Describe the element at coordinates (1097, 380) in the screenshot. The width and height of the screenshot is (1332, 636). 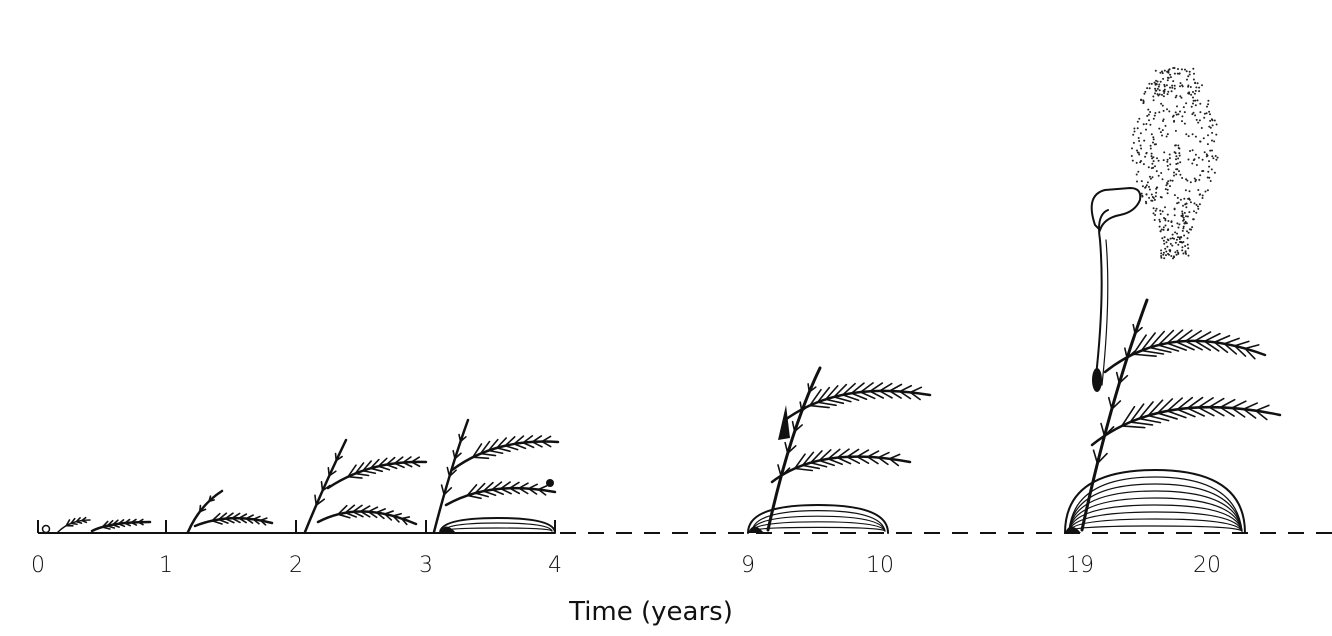
I see `foot` at that location.